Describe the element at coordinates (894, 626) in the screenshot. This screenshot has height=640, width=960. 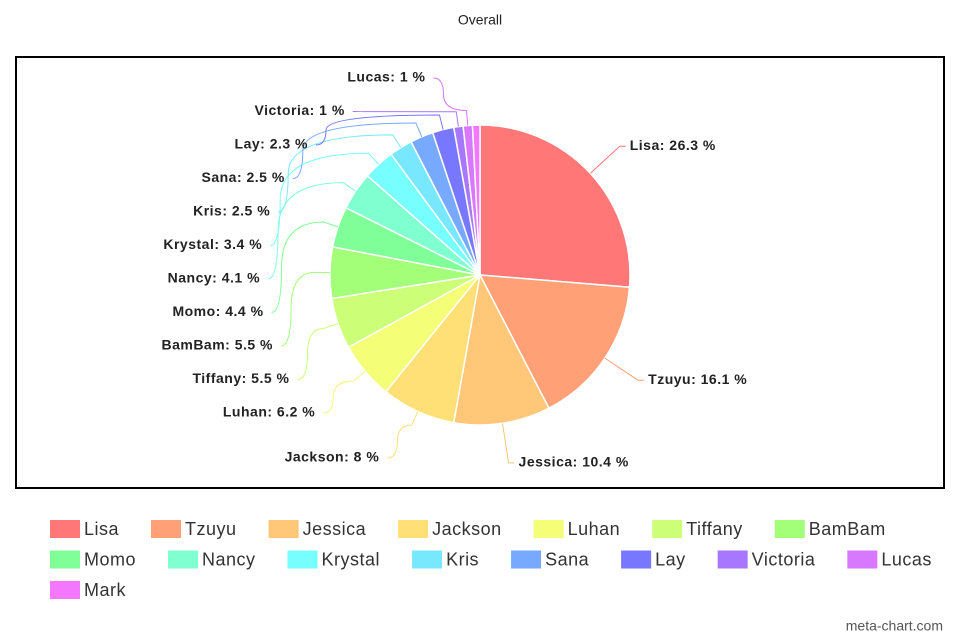
I see `watermark: meta-chart.com` at that location.